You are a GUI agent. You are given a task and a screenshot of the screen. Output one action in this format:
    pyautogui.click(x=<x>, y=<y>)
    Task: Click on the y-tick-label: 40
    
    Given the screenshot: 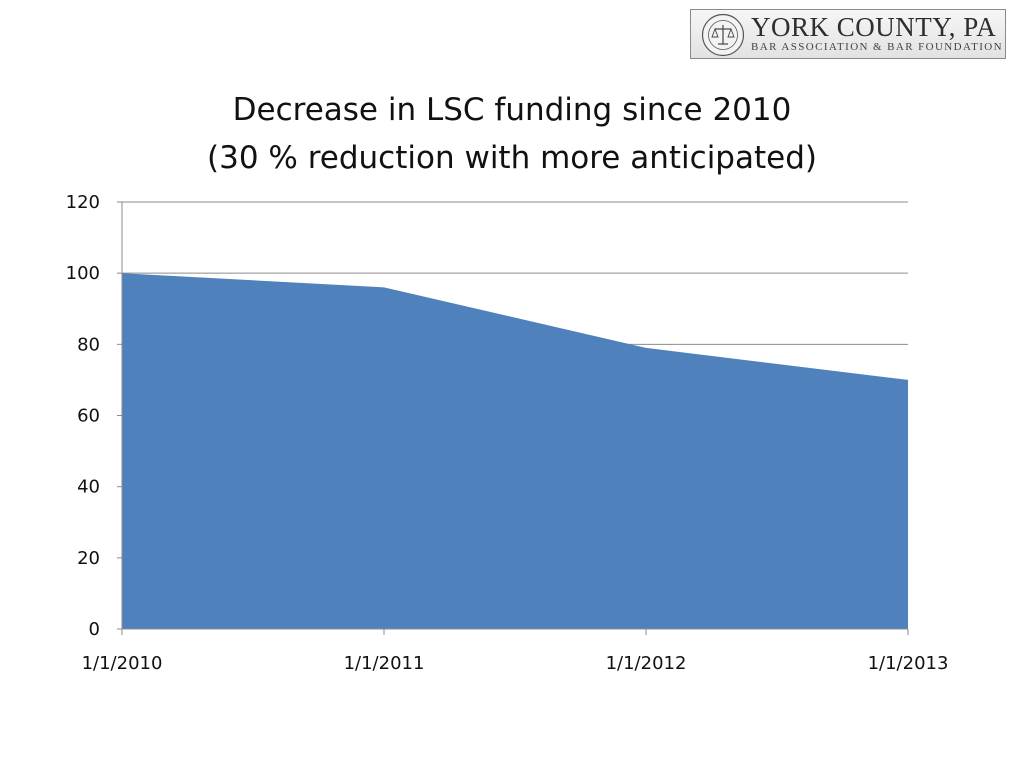 What is the action you would take?
    pyautogui.click(x=88, y=487)
    